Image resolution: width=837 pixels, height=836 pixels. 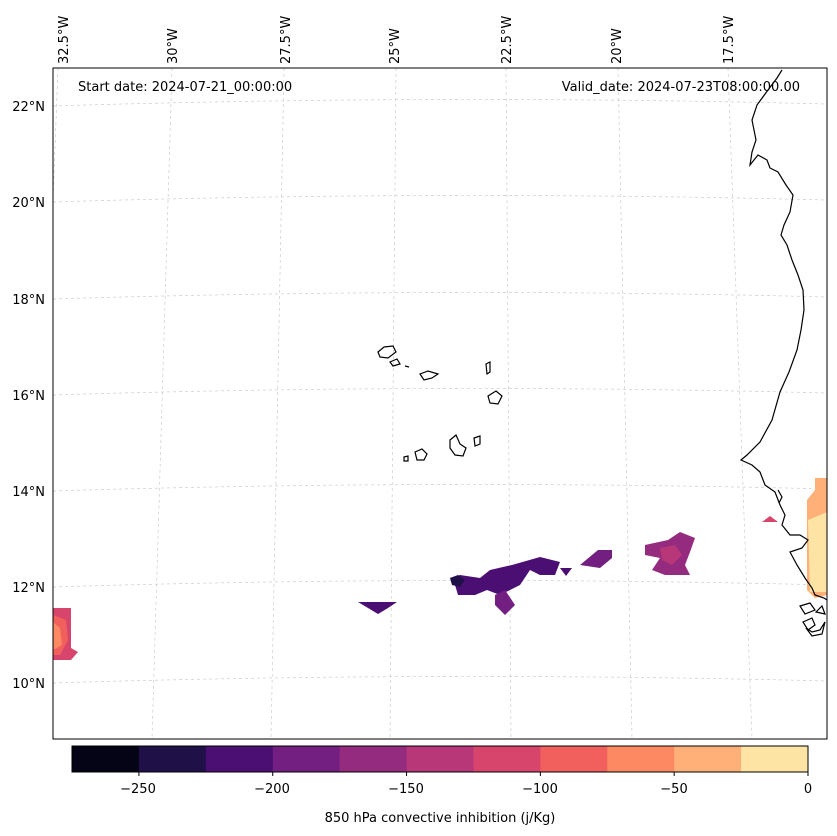 I want to click on cape-verde-maio, so click(x=477, y=441).